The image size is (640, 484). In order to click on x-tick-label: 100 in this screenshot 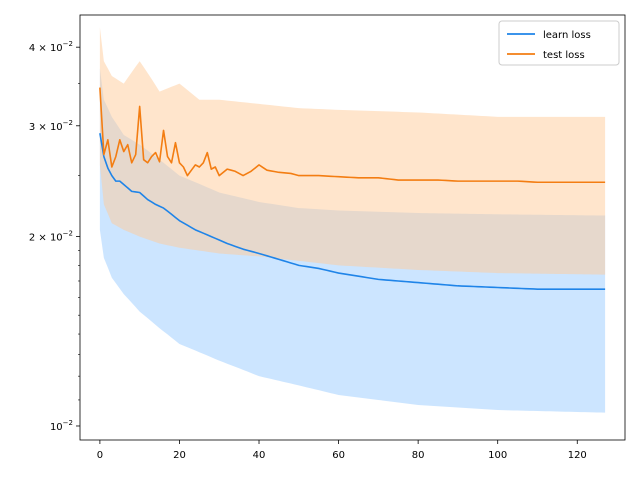, I will do `click(497, 455)`.